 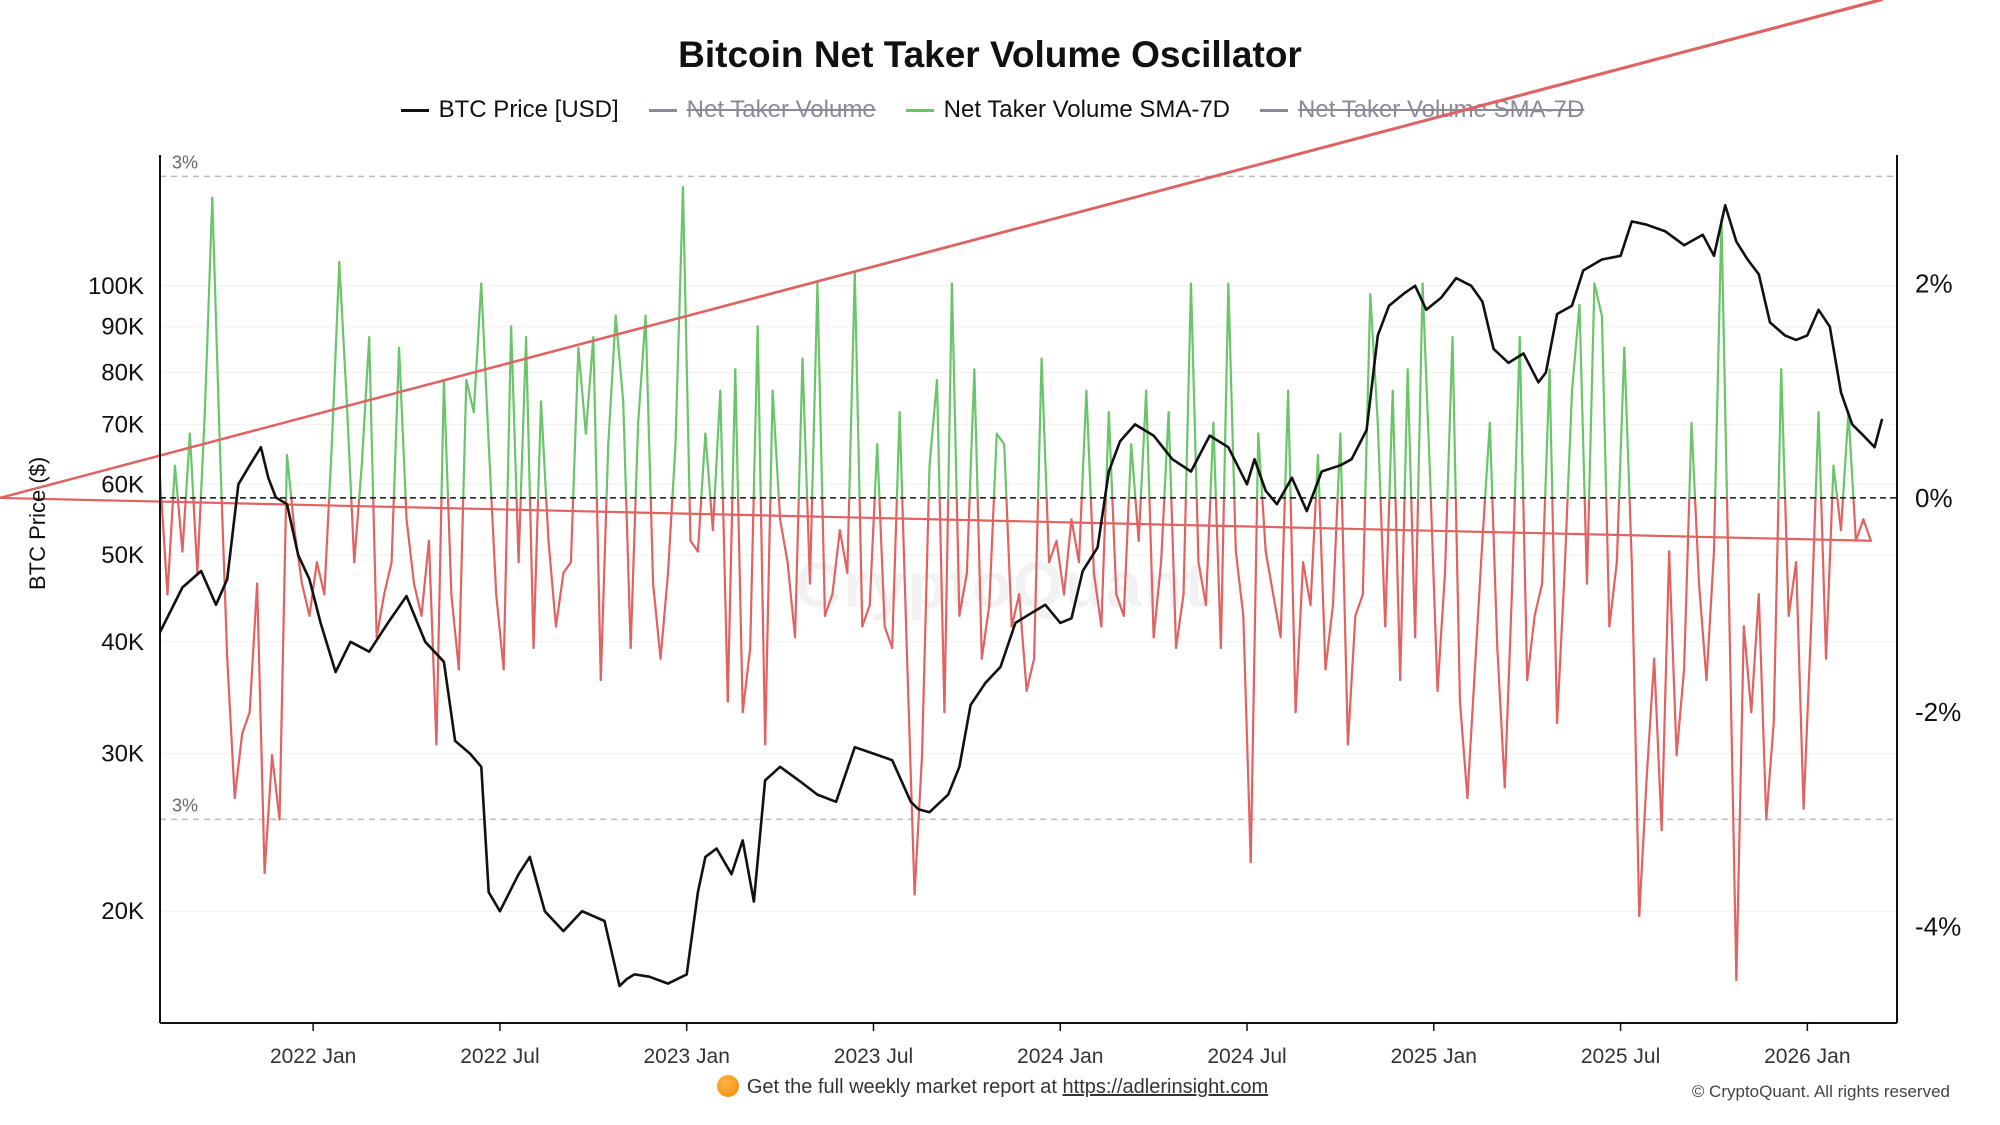 What do you see at coordinates (1165, 1087) in the screenshot?
I see `report-link: https://adlerinsight.com` at bounding box center [1165, 1087].